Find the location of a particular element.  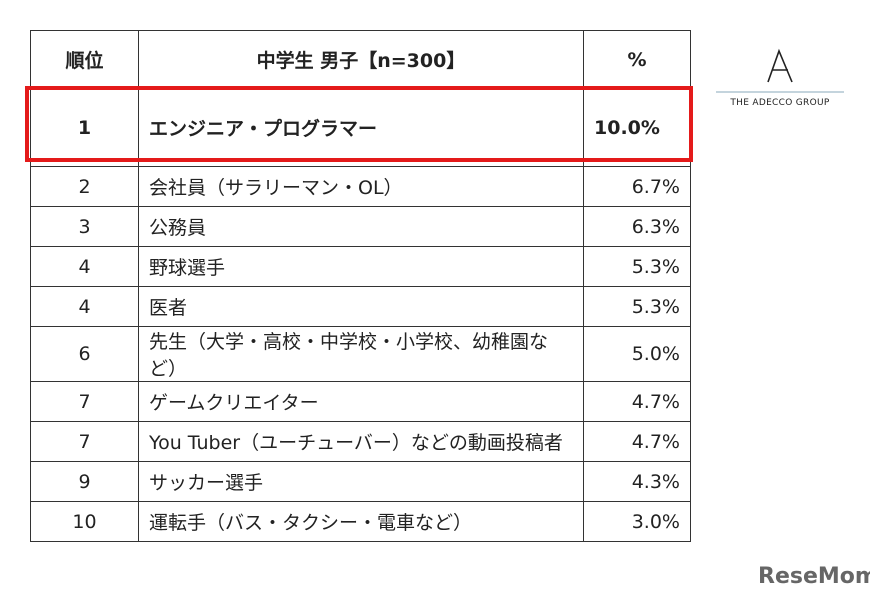

highlight-box is located at coordinates (359, 124).